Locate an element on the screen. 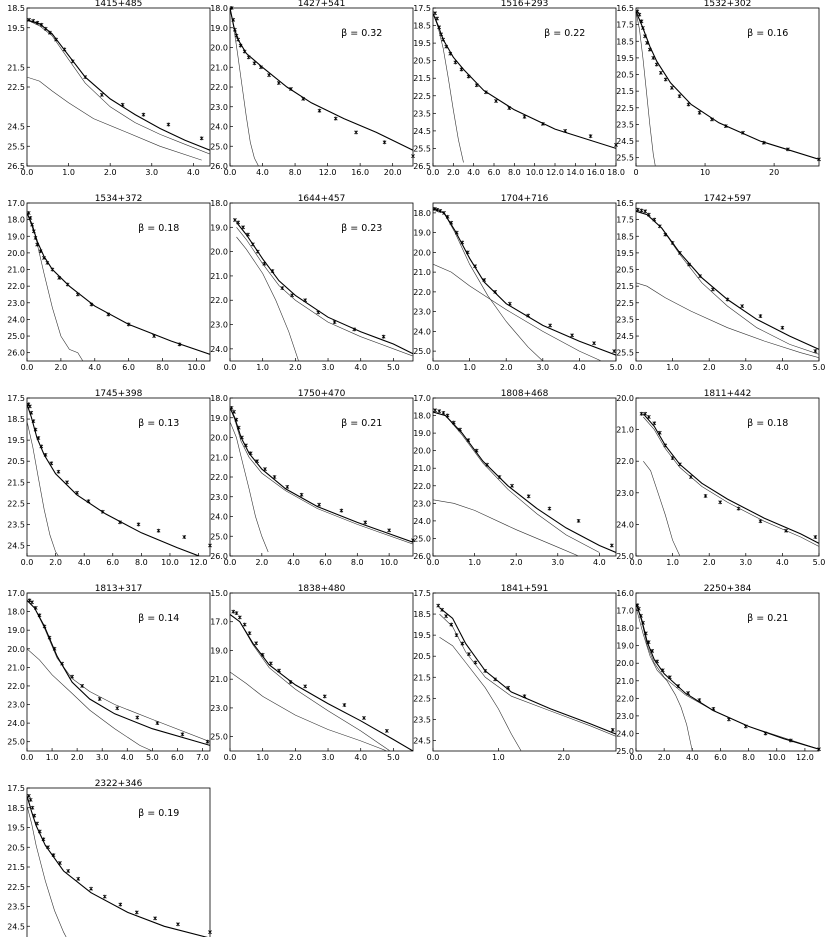 The image size is (825, 937). x-tick-label: 0.0 is located at coordinates (27, 172).